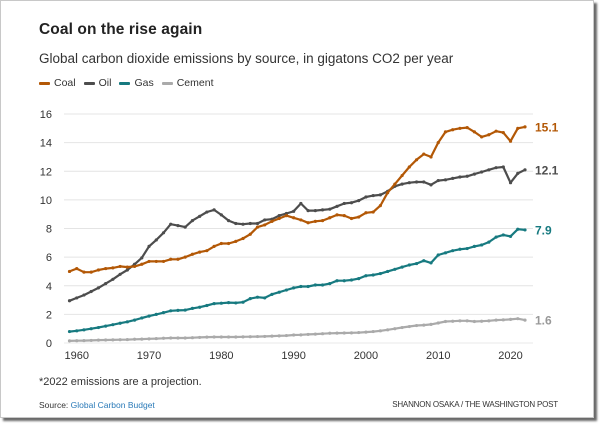 The height and width of the screenshot is (424, 600). What do you see at coordinates (54, 405) in the screenshot?
I see `source-label: Source:` at bounding box center [54, 405].